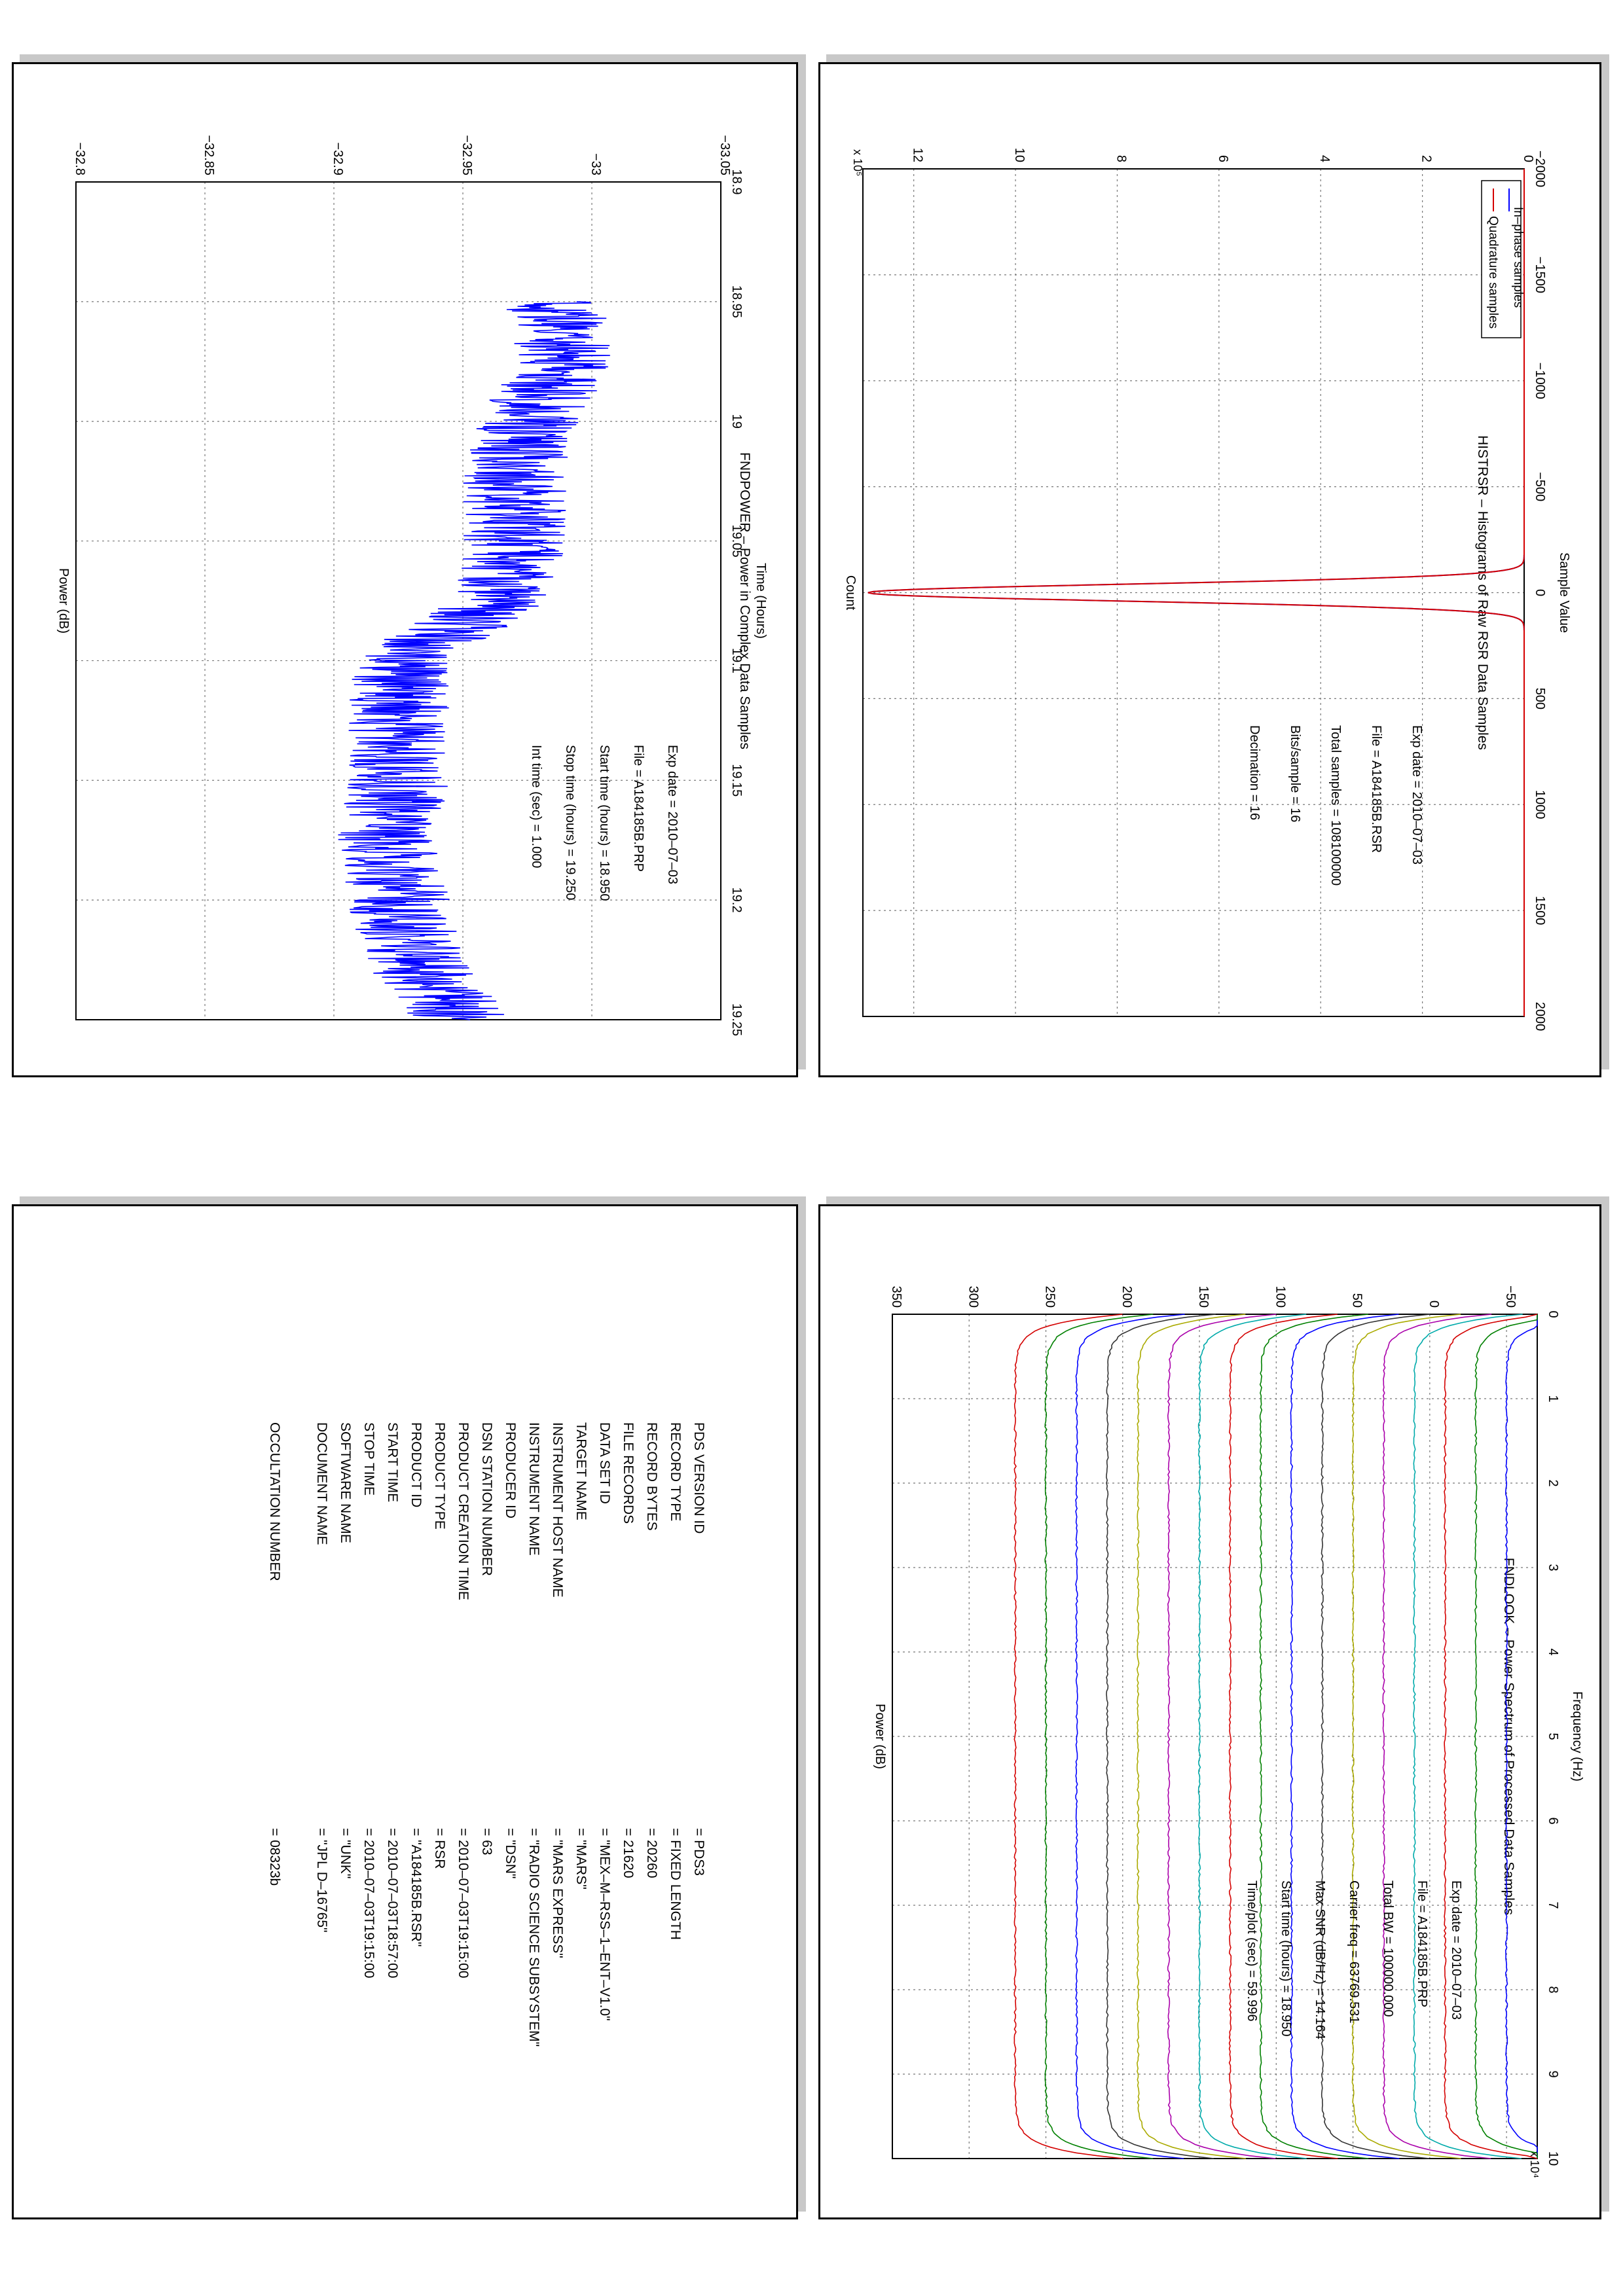  What do you see at coordinates (725, 155) in the screenshot?
I see `y-tick-label: −33.05` at bounding box center [725, 155].